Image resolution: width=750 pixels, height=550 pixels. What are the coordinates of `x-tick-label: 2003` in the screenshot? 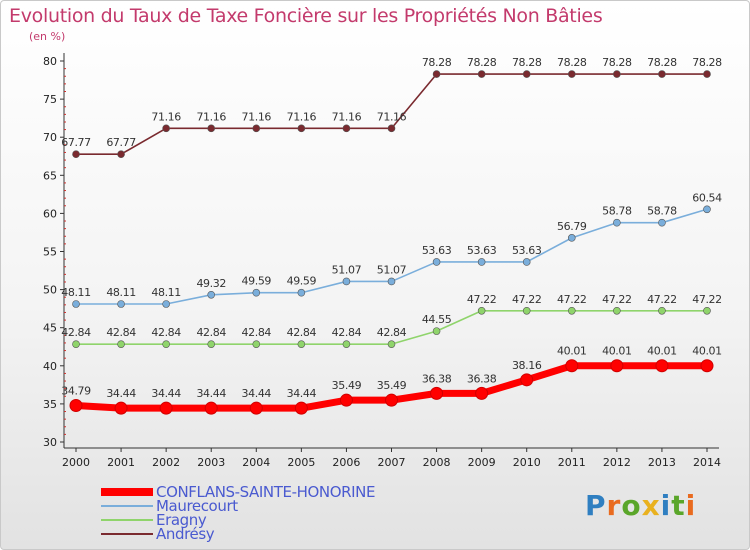 It's located at (211, 462).